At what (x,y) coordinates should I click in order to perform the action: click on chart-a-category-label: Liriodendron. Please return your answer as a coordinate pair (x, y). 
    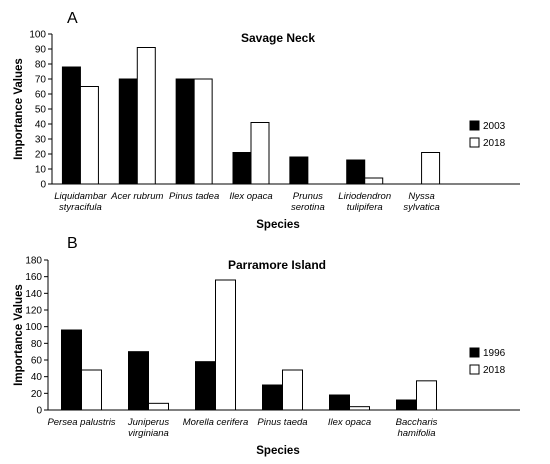
    Looking at the image, I should click on (364, 196).